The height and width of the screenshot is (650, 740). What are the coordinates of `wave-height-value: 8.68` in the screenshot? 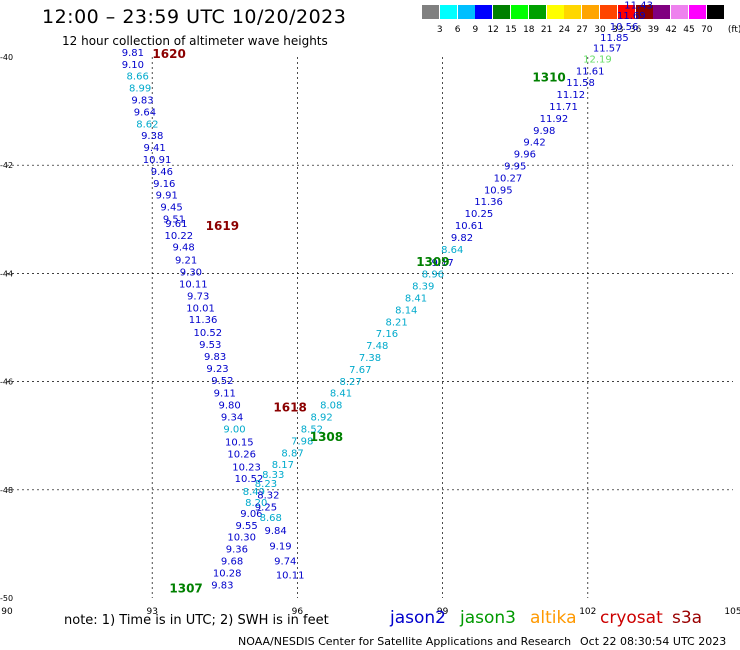 It's located at (271, 518).